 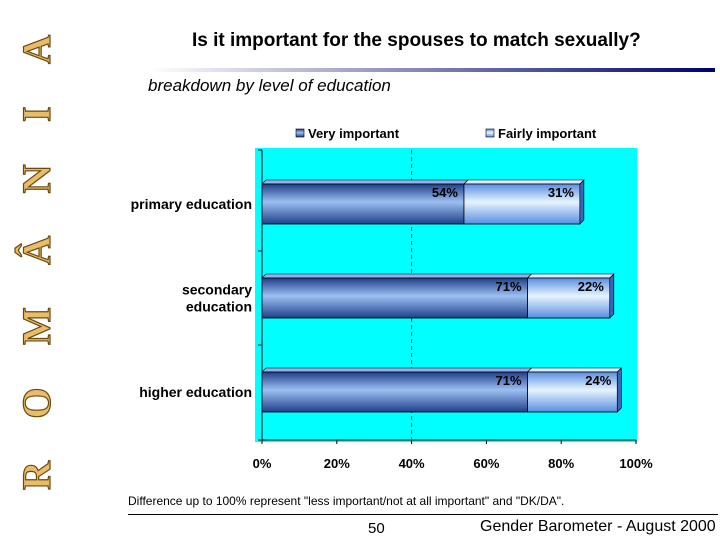 I want to click on legend-label: Very important, so click(x=354, y=133).